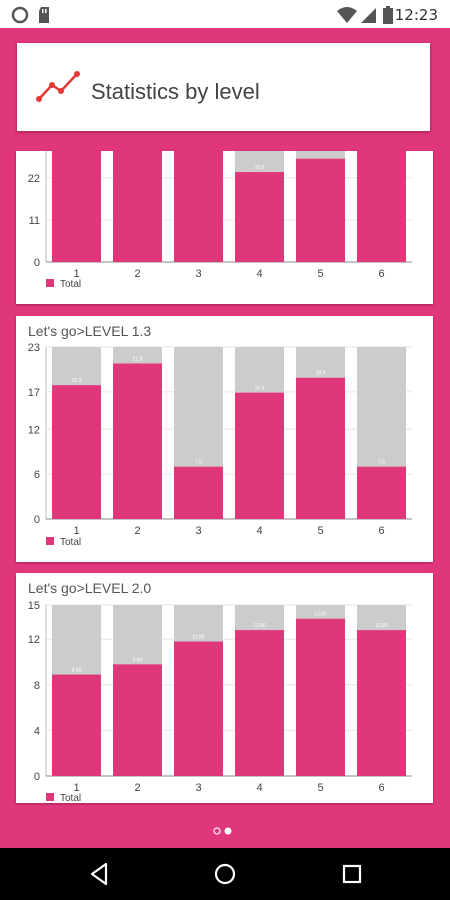 This screenshot has height=900, width=450. Describe the element at coordinates (198, 637) in the screenshot. I see `data-label: 11.80` at that location.